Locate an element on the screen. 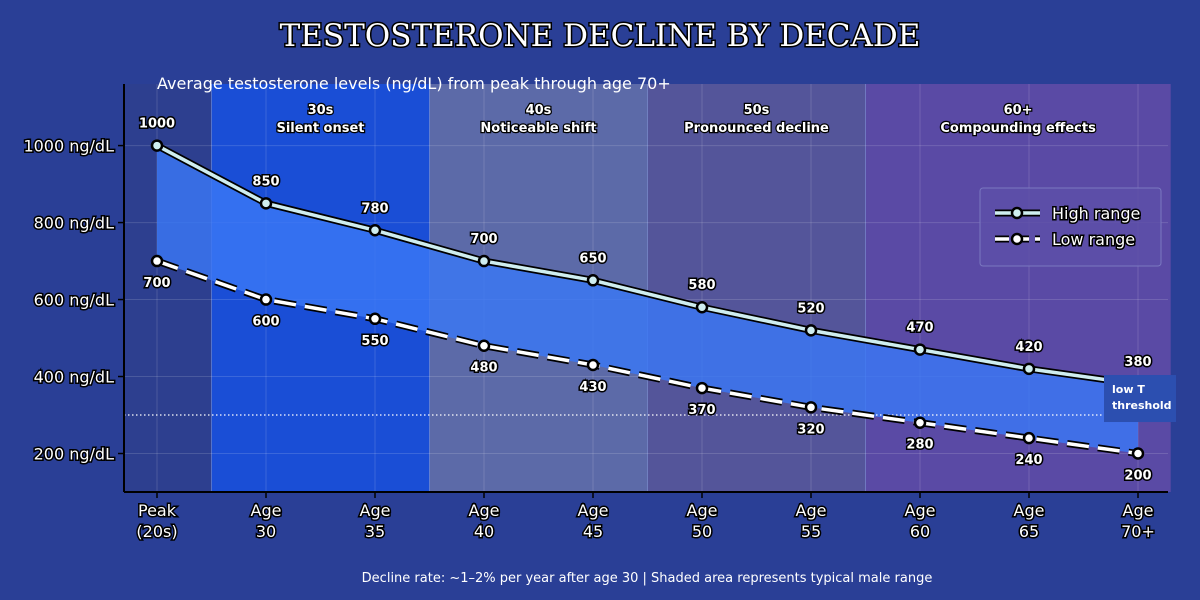 The height and width of the screenshot is (600, 1200). band-label-decade-3: 60+ is located at coordinates (1018, 110).